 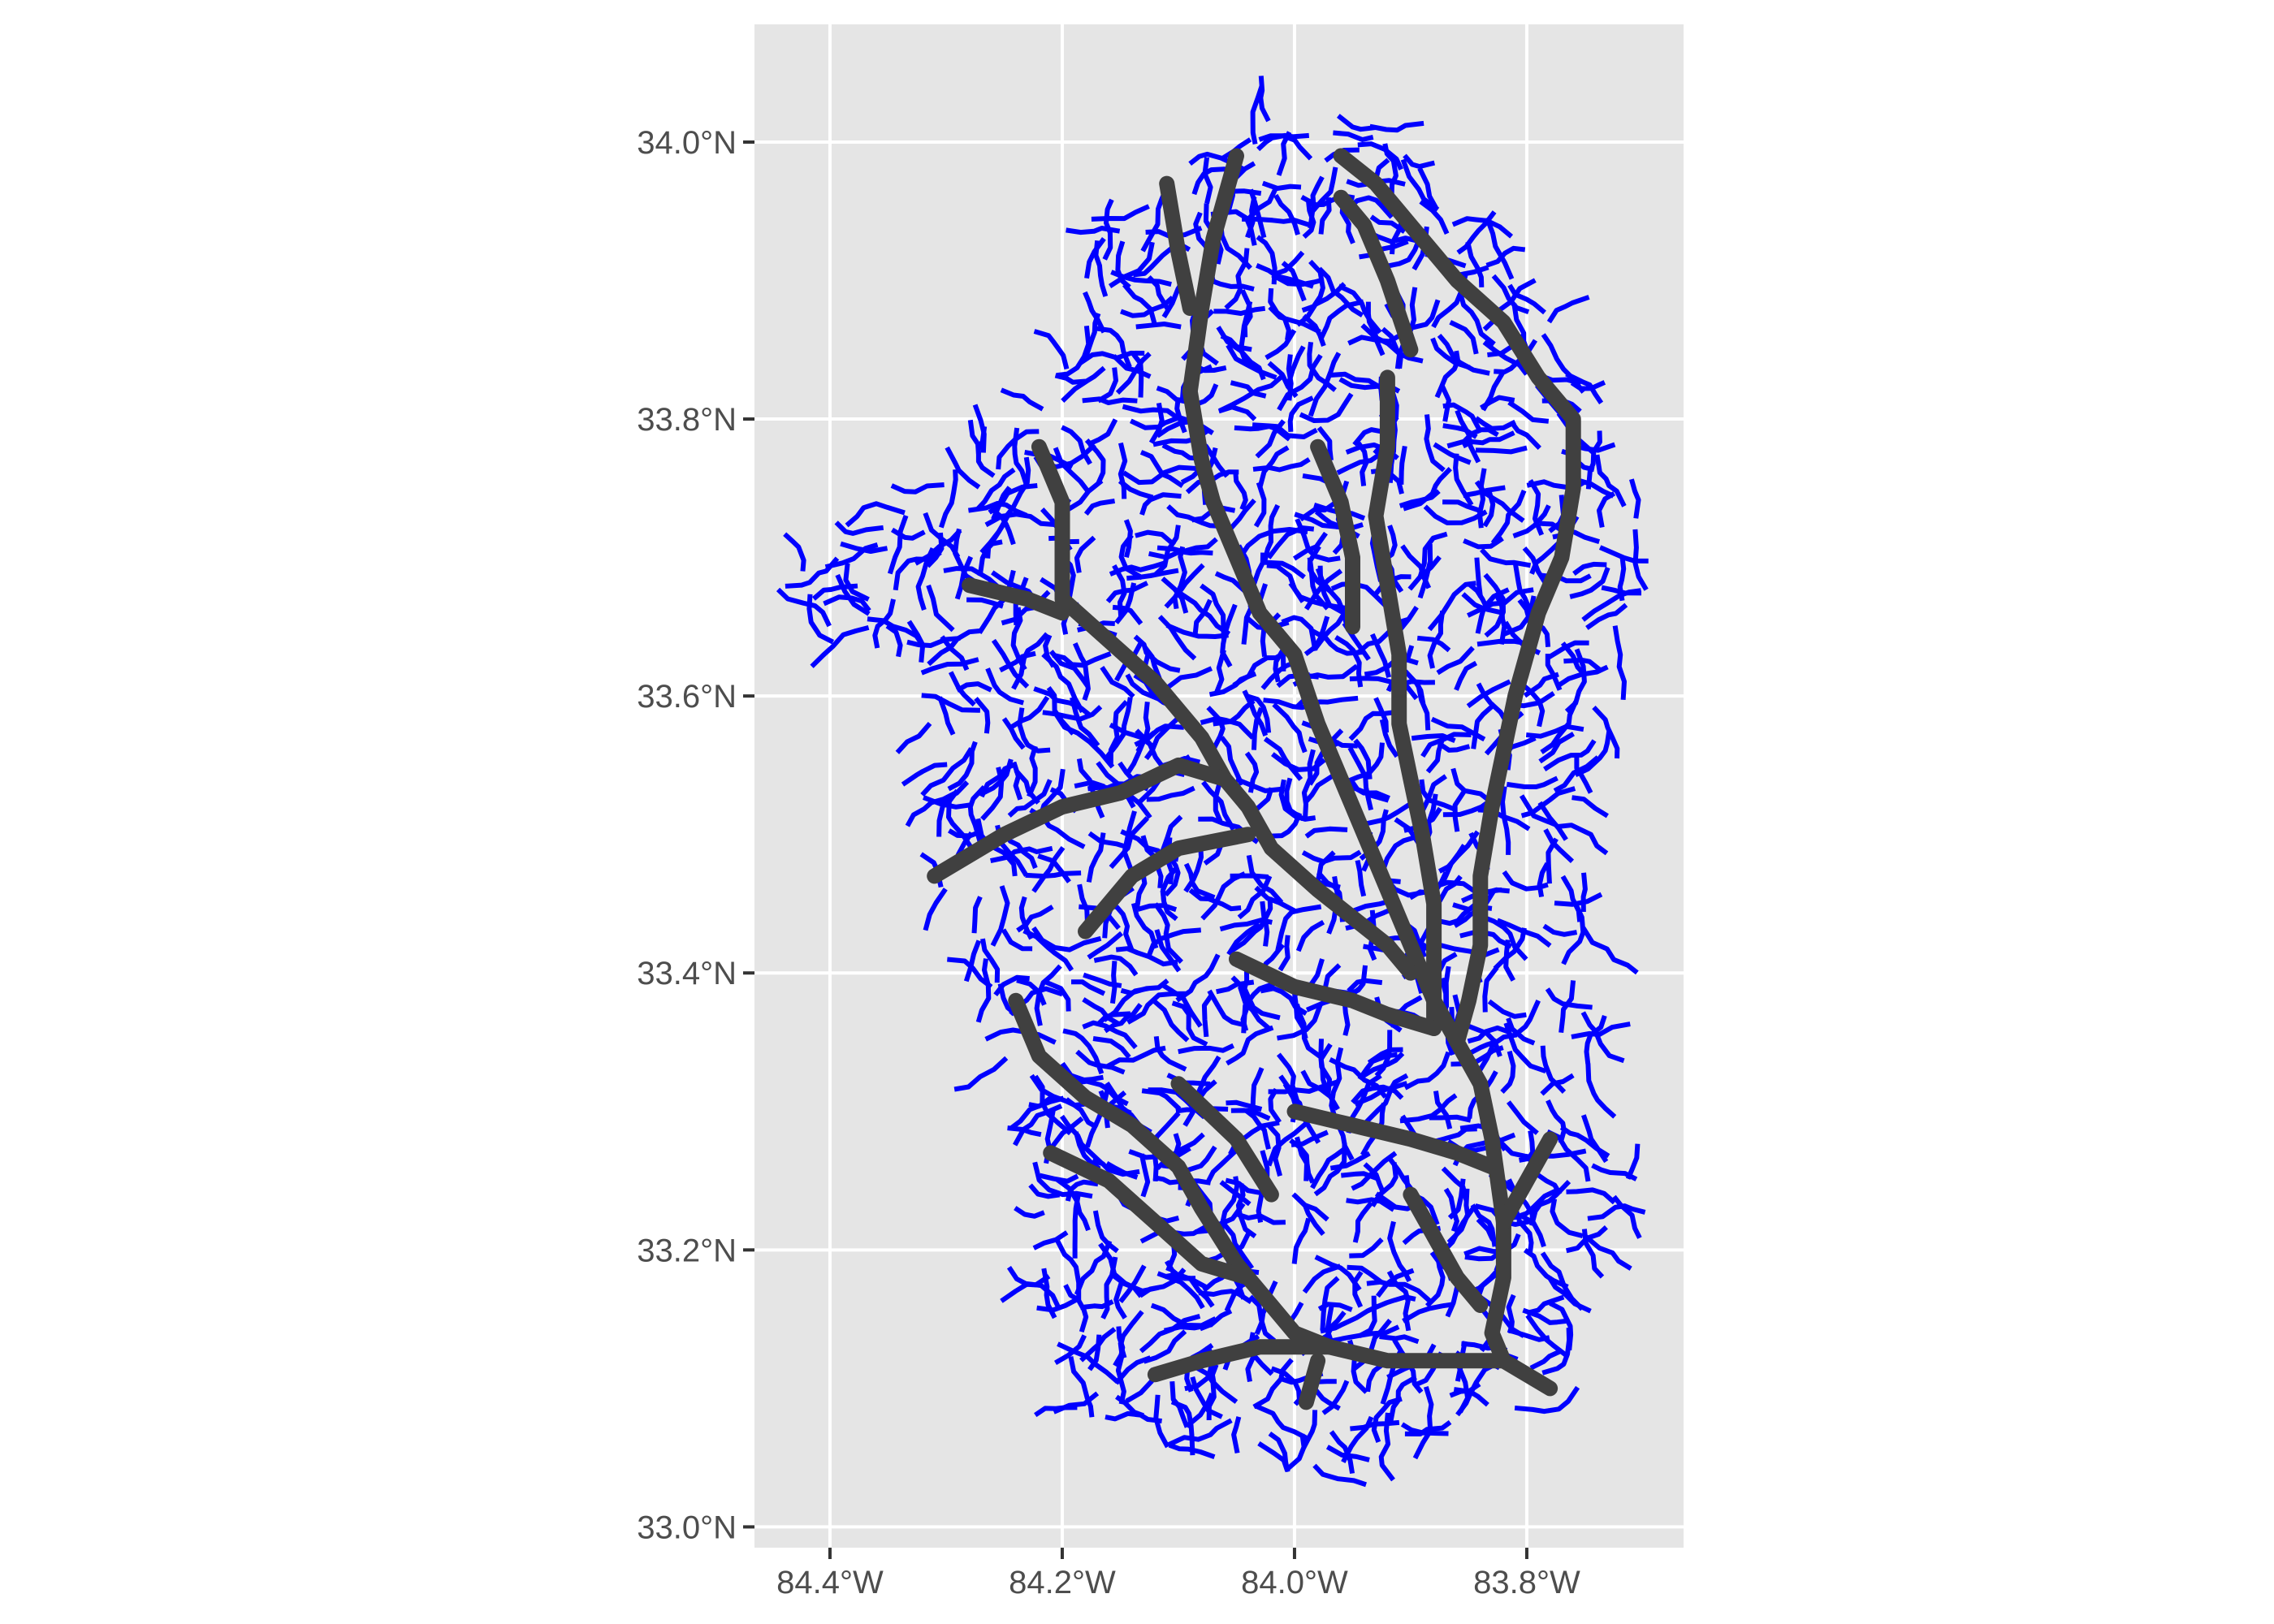 I want to click on lat-tick-label: 33.0°N, so click(x=687, y=1527).